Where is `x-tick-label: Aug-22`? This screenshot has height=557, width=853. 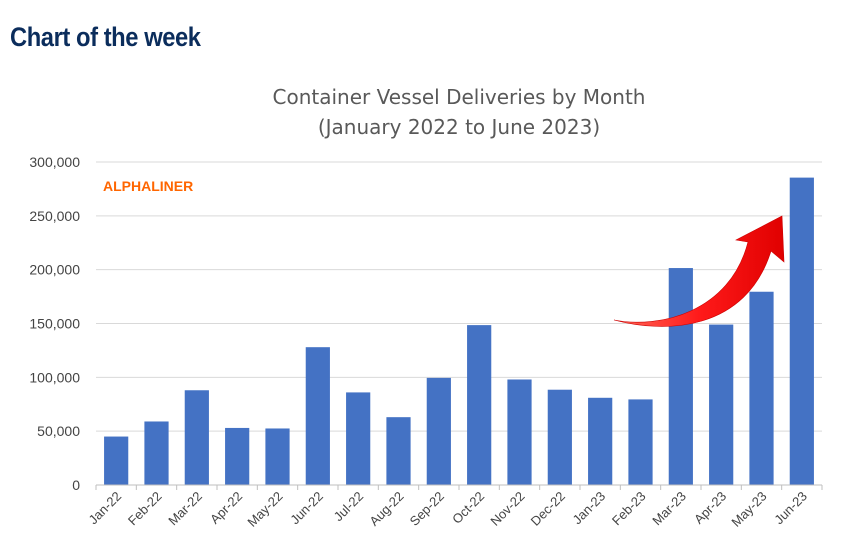
x-tick-label: Aug-22 is located at coordinates (386, 509).